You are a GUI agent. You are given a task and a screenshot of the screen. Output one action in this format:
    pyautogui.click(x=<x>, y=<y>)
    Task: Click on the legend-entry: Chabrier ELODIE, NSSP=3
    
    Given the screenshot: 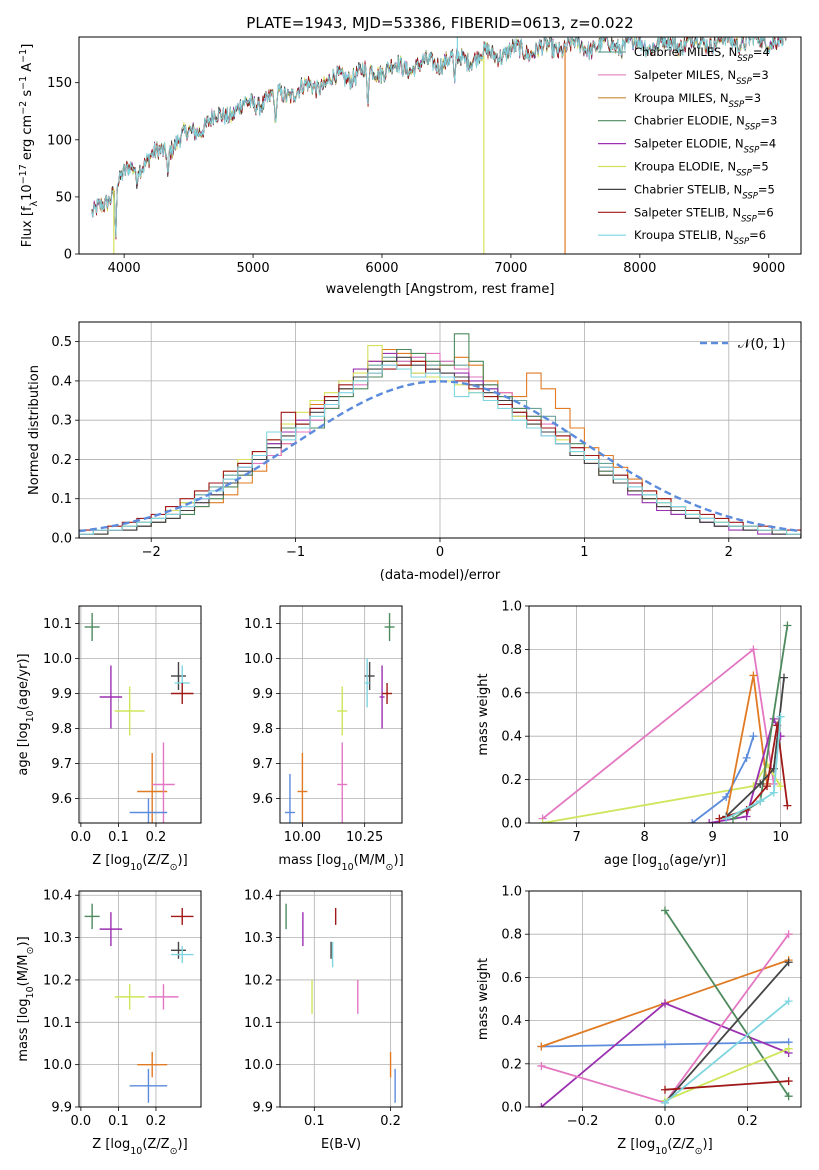 What is the action you would take?
    pyautogui.click(x=705, y=123)
    